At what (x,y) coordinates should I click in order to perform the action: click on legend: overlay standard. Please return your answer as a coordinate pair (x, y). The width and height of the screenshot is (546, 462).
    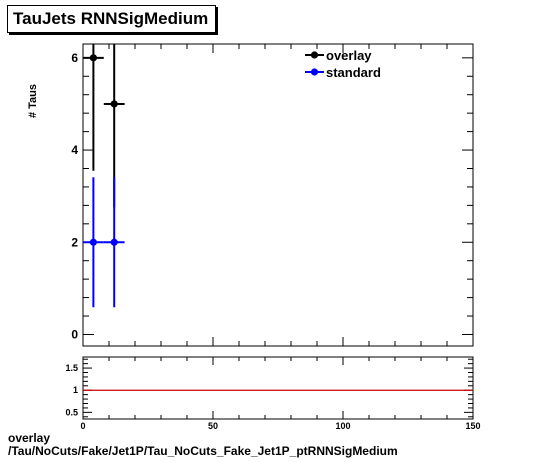
    Looking at the image, I should click on (343, 64).